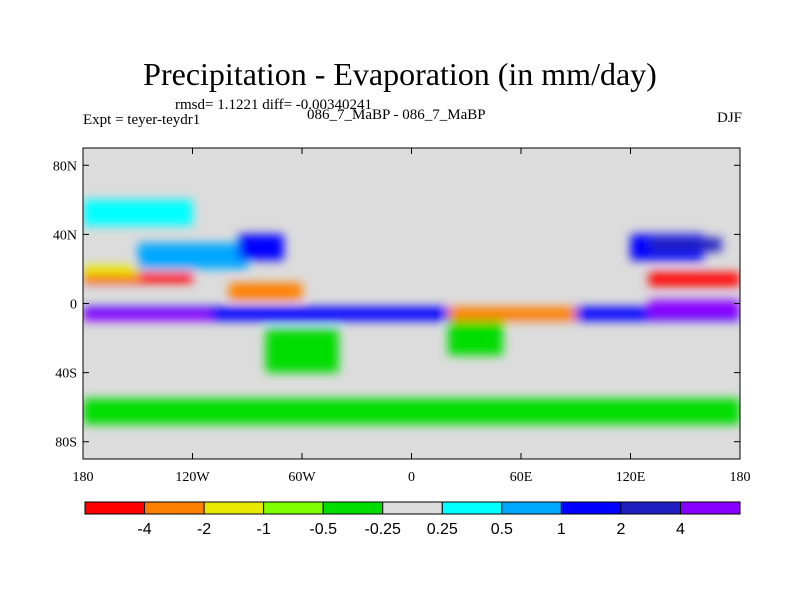 This screenshot has height=600, width=800. What do you see at coordinates (65, 235) in the screenshot?
I see `y-tick-label: 40N` at bounding box center [65, 235].